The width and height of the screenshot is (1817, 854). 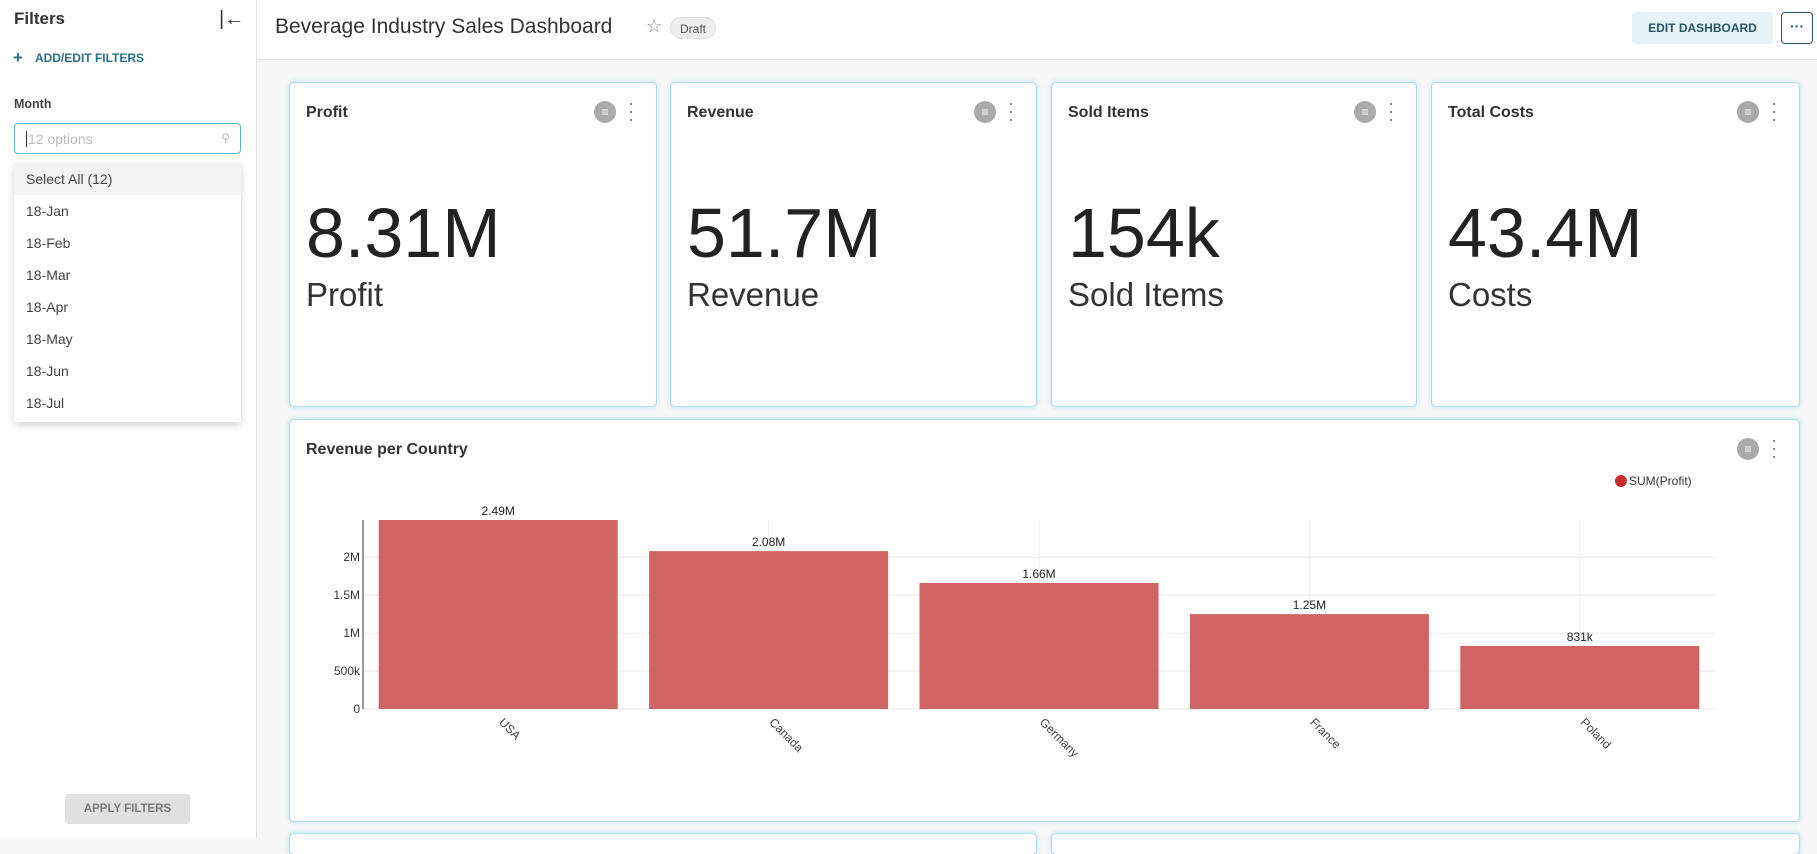 What do you see at coordinates (1580, 677) in the screenshot?
I see `bar-poland` at bounding box center [1580, 677].